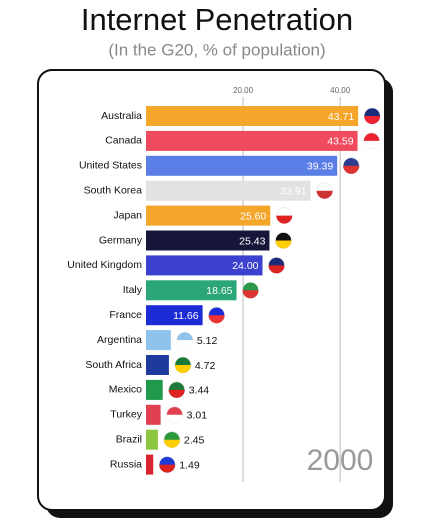  I want to click on y-tick-label: Mexico, so click(125, 390).